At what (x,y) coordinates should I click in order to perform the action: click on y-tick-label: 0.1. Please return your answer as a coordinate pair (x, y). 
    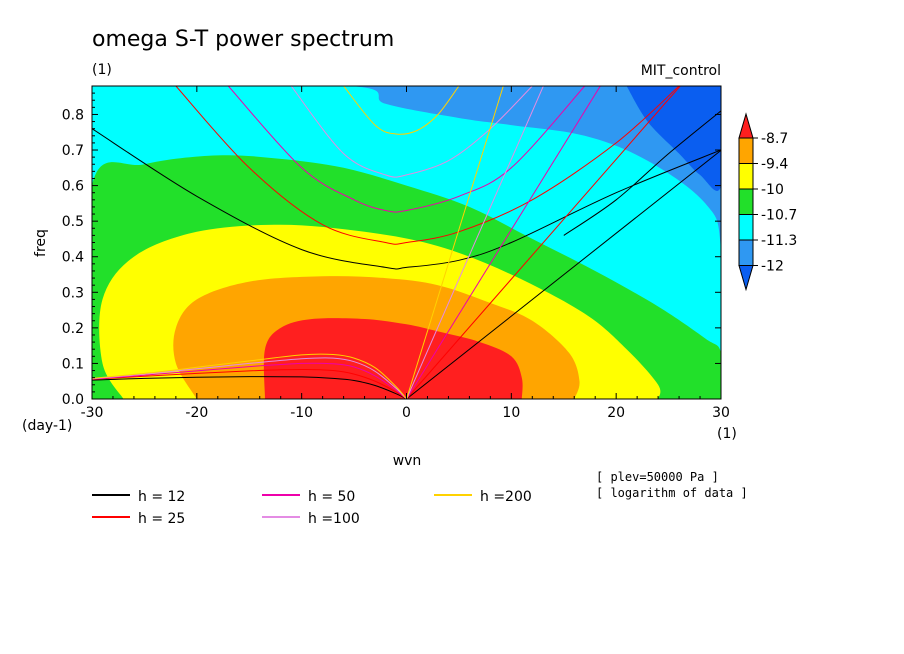
    Looking at the image, I should click on (73, 364).